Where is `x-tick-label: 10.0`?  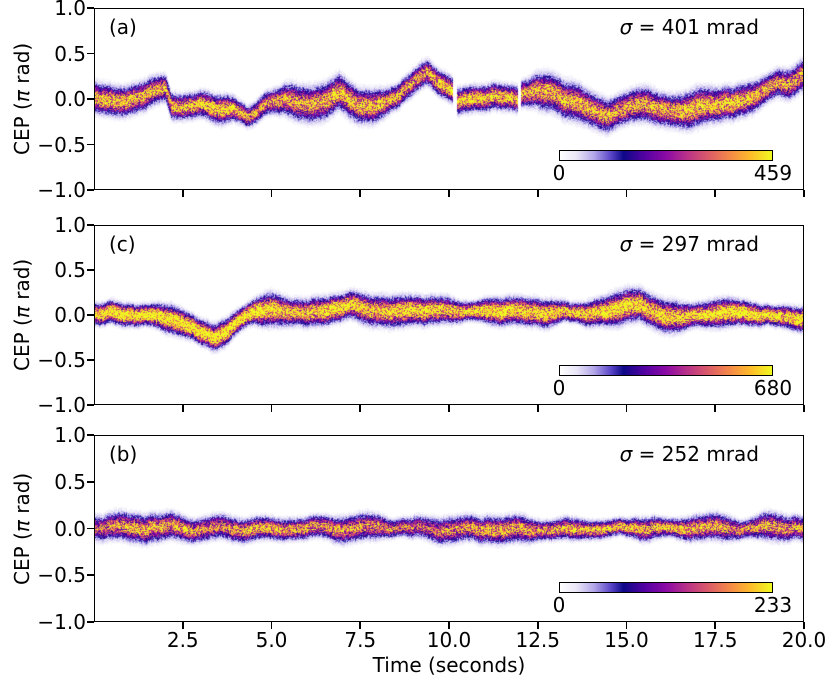 x-tick-label: 10.0 is located at coordinates (449, 640).